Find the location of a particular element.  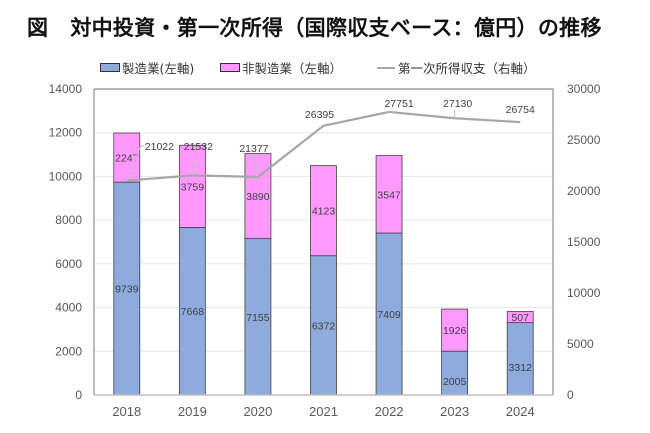

data-label-manufacturing: 3312 is located at coordinates (521, 368).